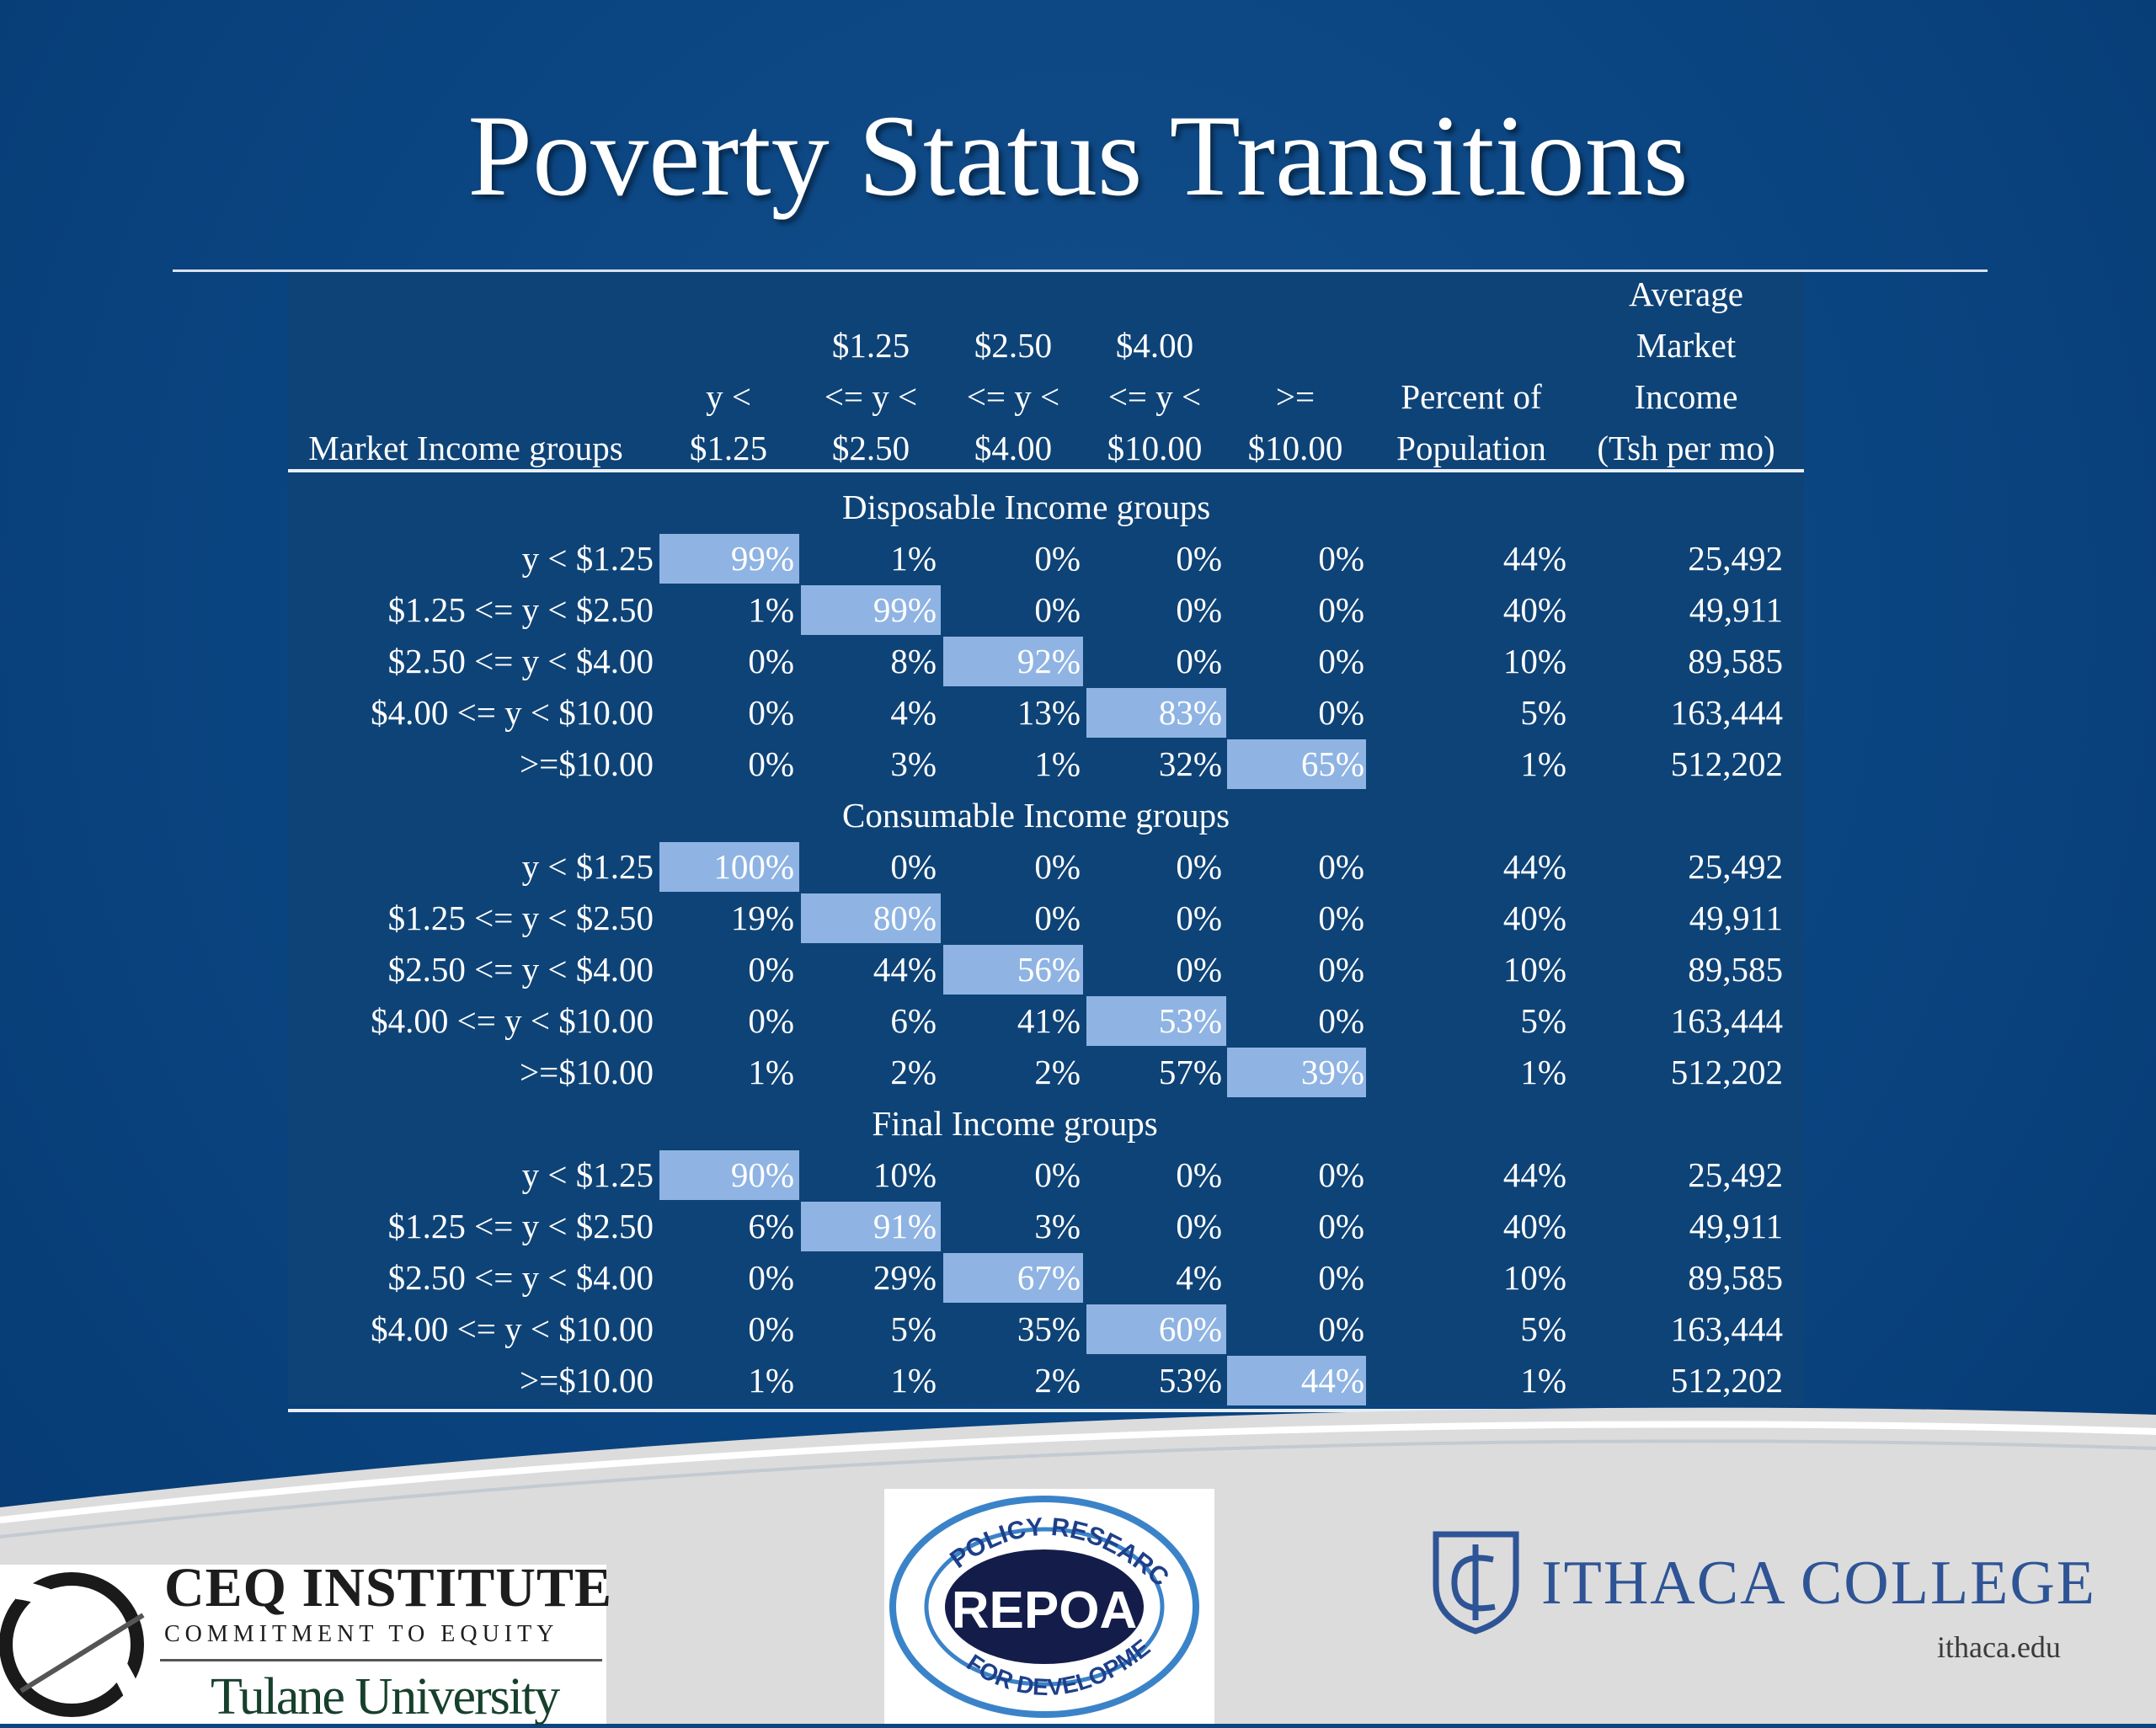 This screenshot has height=1728, width=2156. Describe the element at coordinates (303, 1644) in the screenshot. I see `ceq-logo` at that location.